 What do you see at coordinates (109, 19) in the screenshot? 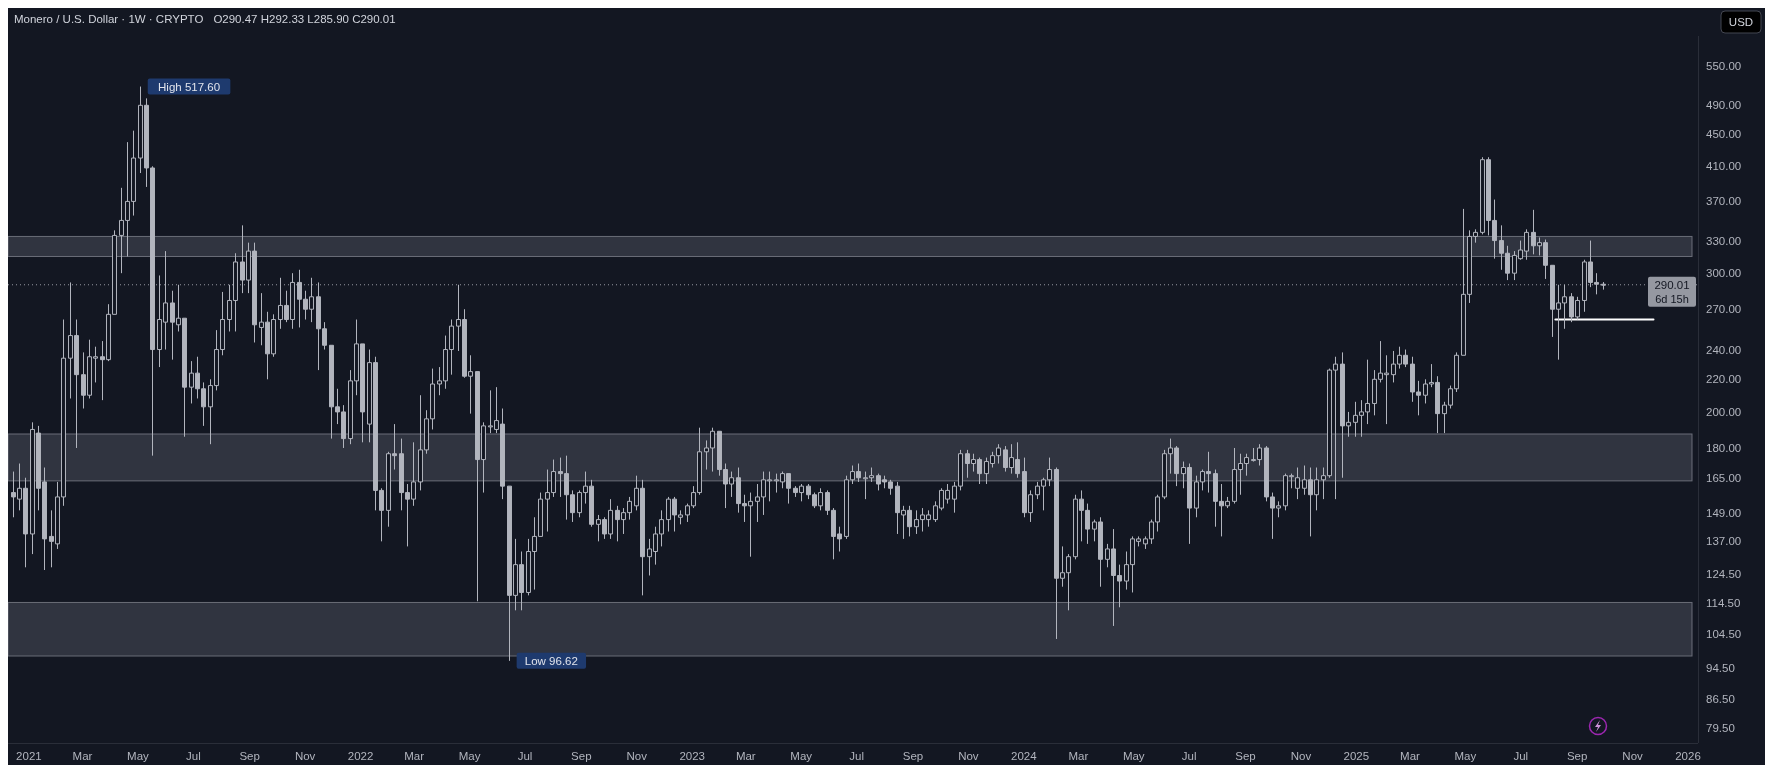
I see `chart-title: Monero / U.S. Dollar · 1W · CRYPTO` at bounding box center [109, 19].